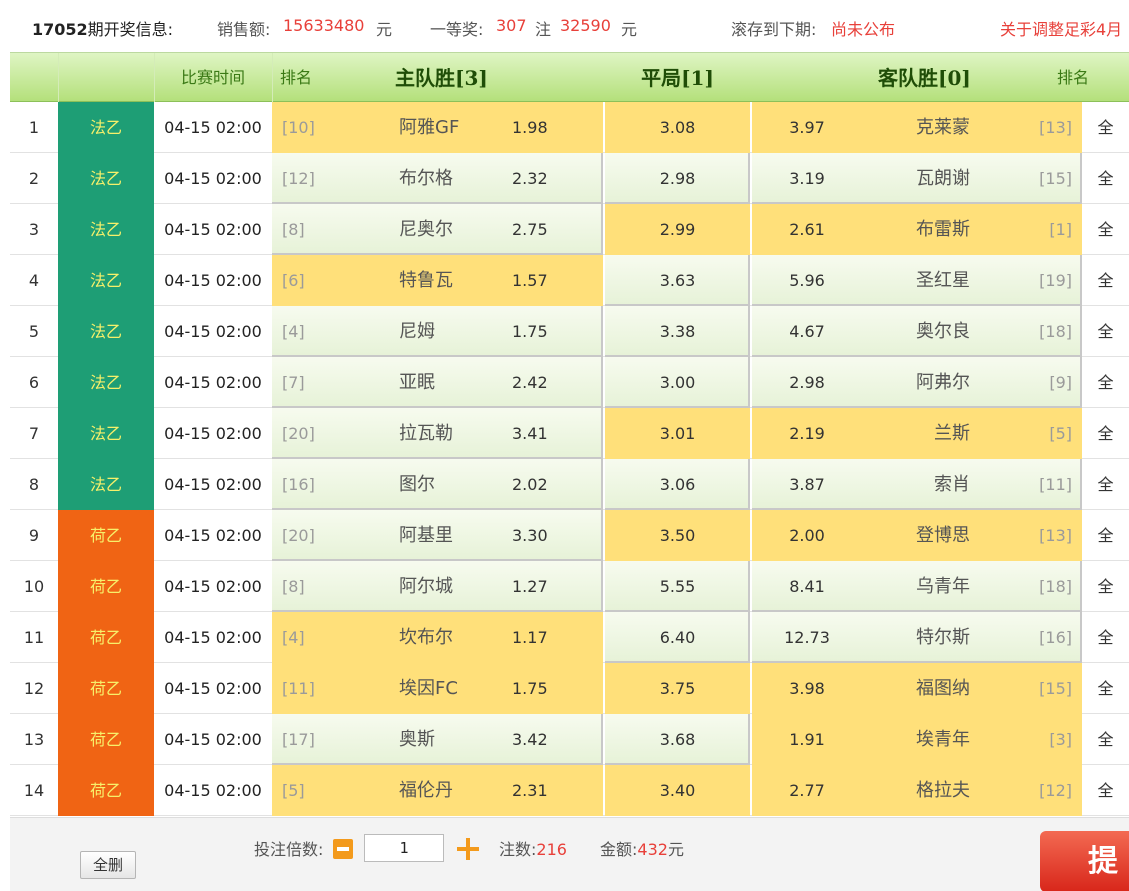 The image size is (1129, 891). I want to click on decrease-multiplier-button, so click(343, 849).